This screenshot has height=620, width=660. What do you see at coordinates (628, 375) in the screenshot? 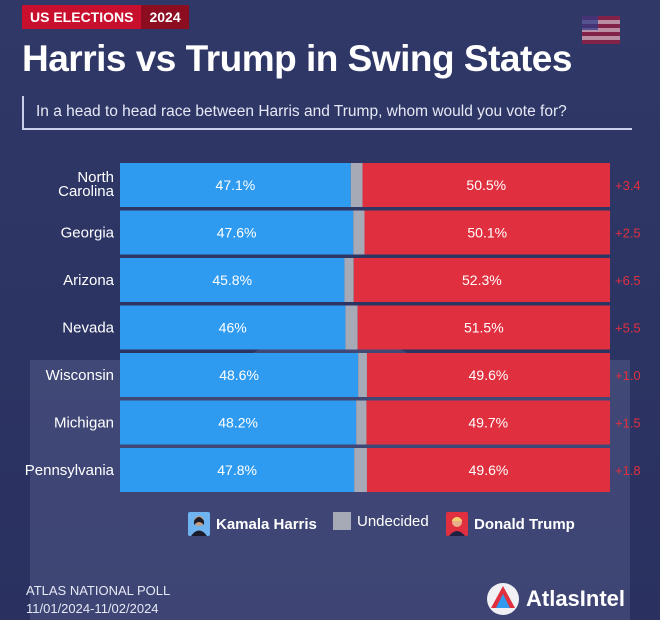
I see `margin-label: +1.0` at bounding box center [628, 375].